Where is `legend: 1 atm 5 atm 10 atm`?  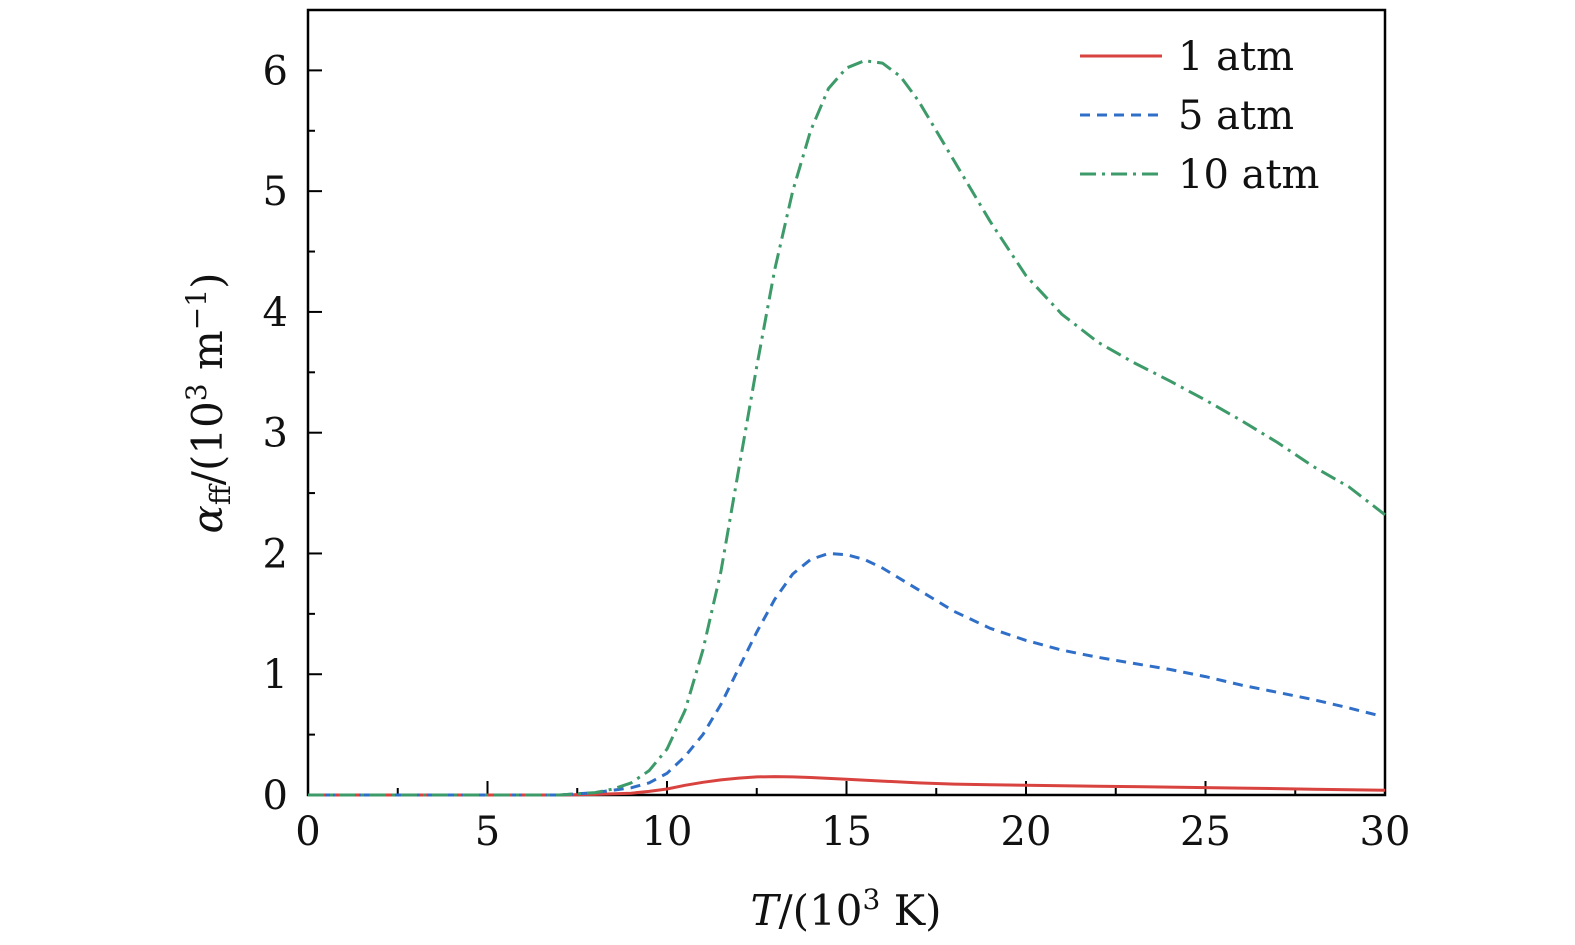 legend: 1 atm 5 atm 10 atm is located at coordinates (1199, 116).